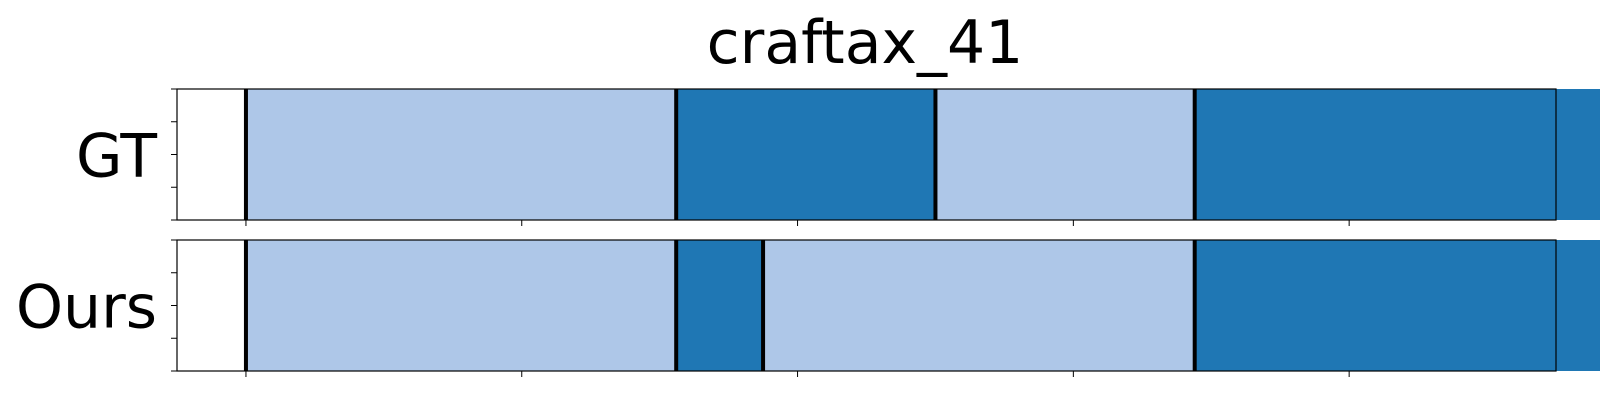 This screenshot has width=1600, height=404. I want to click on row-label-ours: Ours, so click(86, 308).